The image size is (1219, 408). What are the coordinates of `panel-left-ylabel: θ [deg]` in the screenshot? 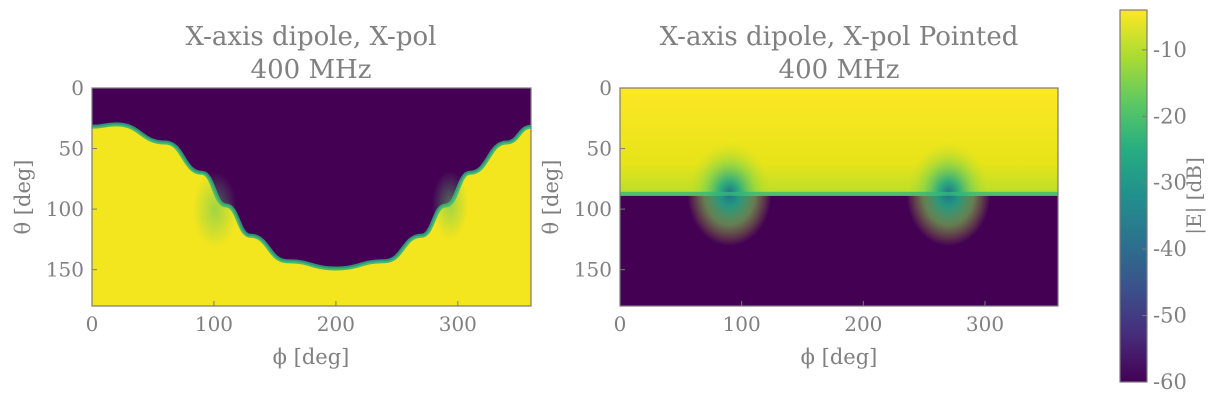 It's located at (23, 196).